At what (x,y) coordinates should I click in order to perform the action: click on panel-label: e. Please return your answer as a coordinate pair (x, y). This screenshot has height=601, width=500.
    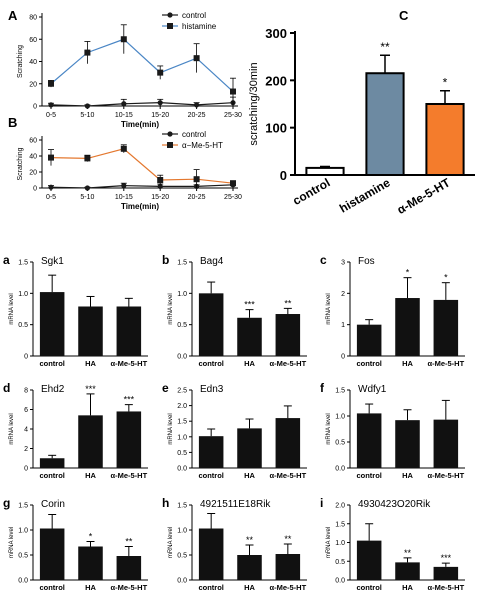
    Looking at the image, I should click on (165, 388).